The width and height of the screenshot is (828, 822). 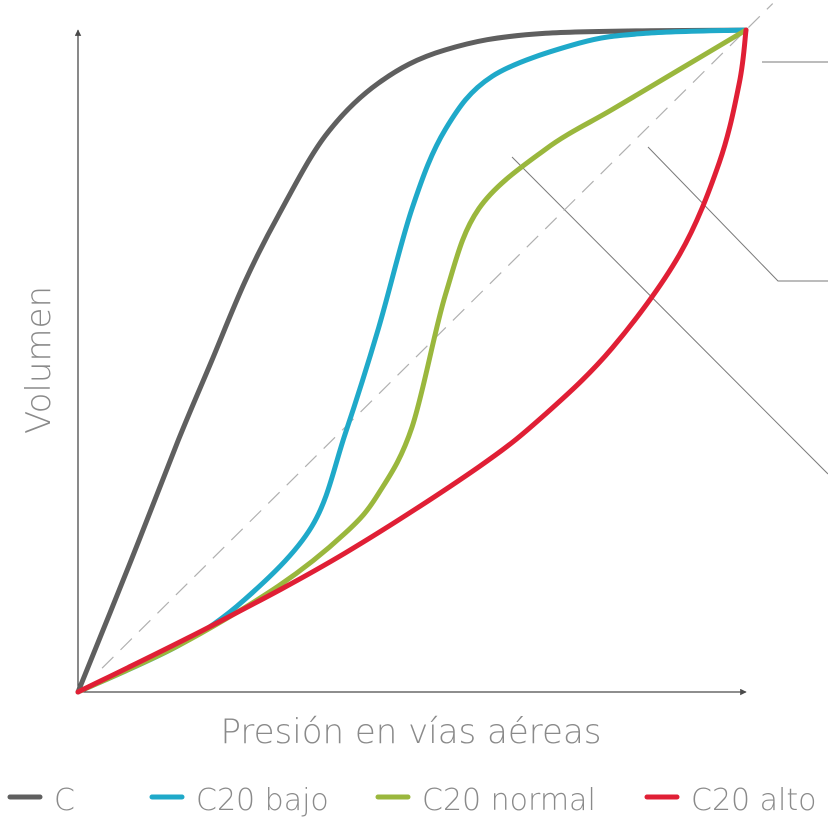 I want to click on legend: C C20 bajo C20 normal C20 alto, so click(x=412, y=800).